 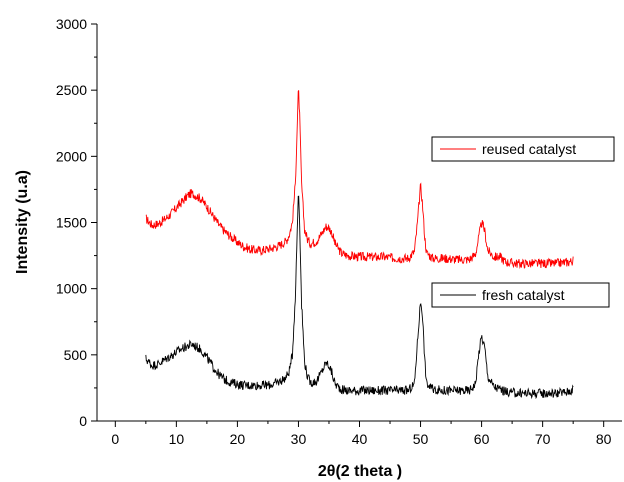 What do you see at coordinates (543, 439) in the screenshot?
I see `x-tick-label: 70` at bounding box center [543, 439].